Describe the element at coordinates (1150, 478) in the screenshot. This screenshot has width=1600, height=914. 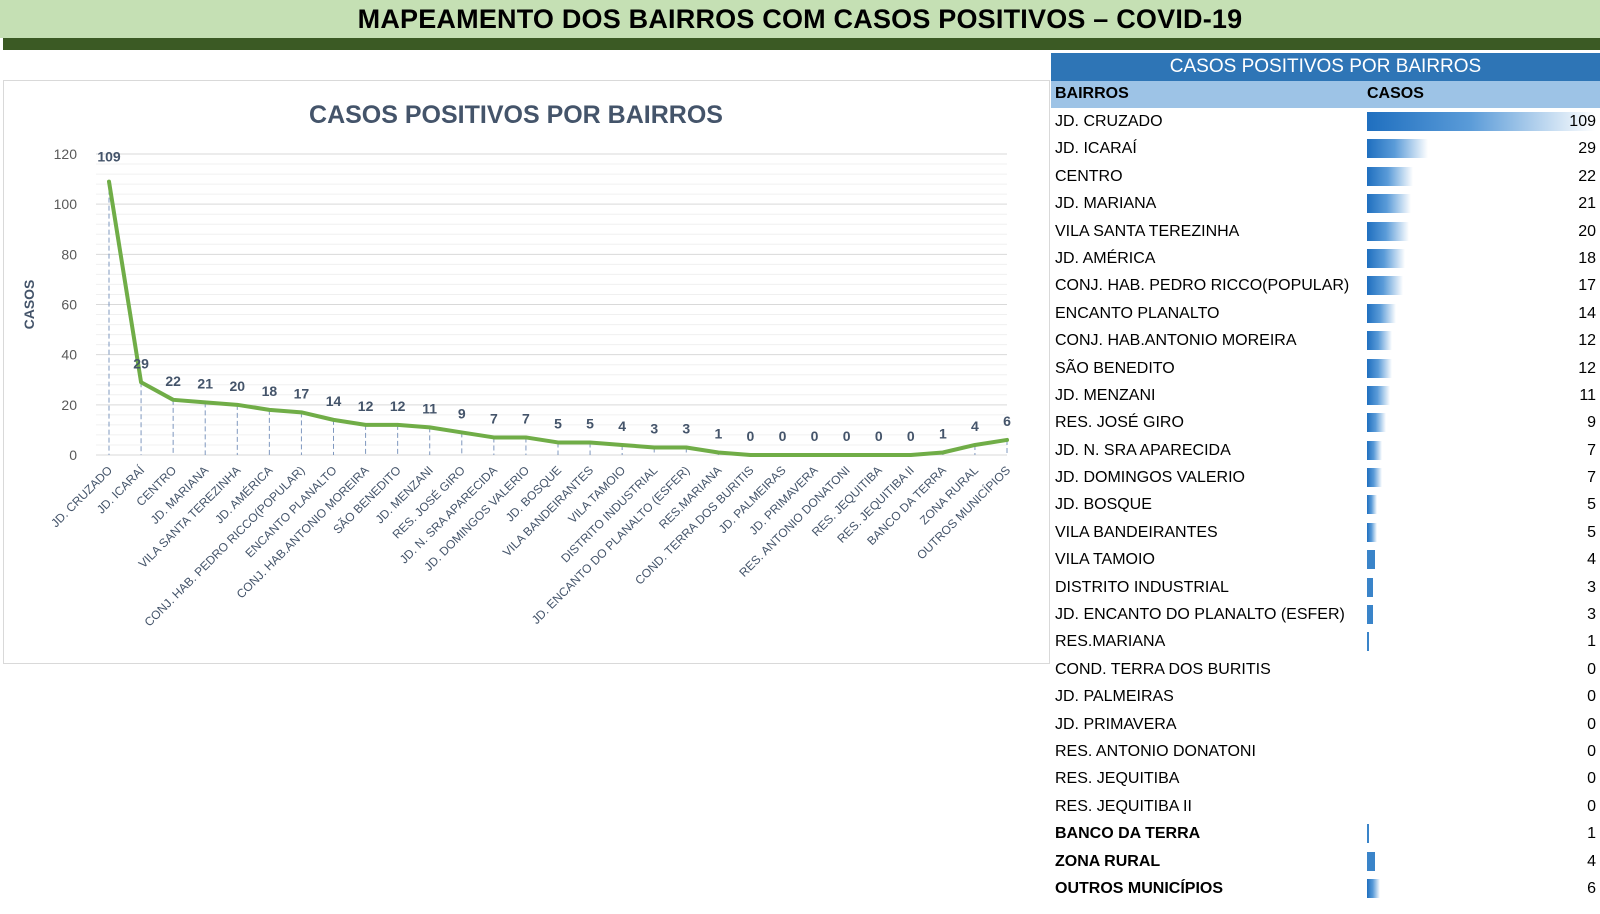
I see `row-bairro-name: JD. DOMINGOS VALERIO` at that location.